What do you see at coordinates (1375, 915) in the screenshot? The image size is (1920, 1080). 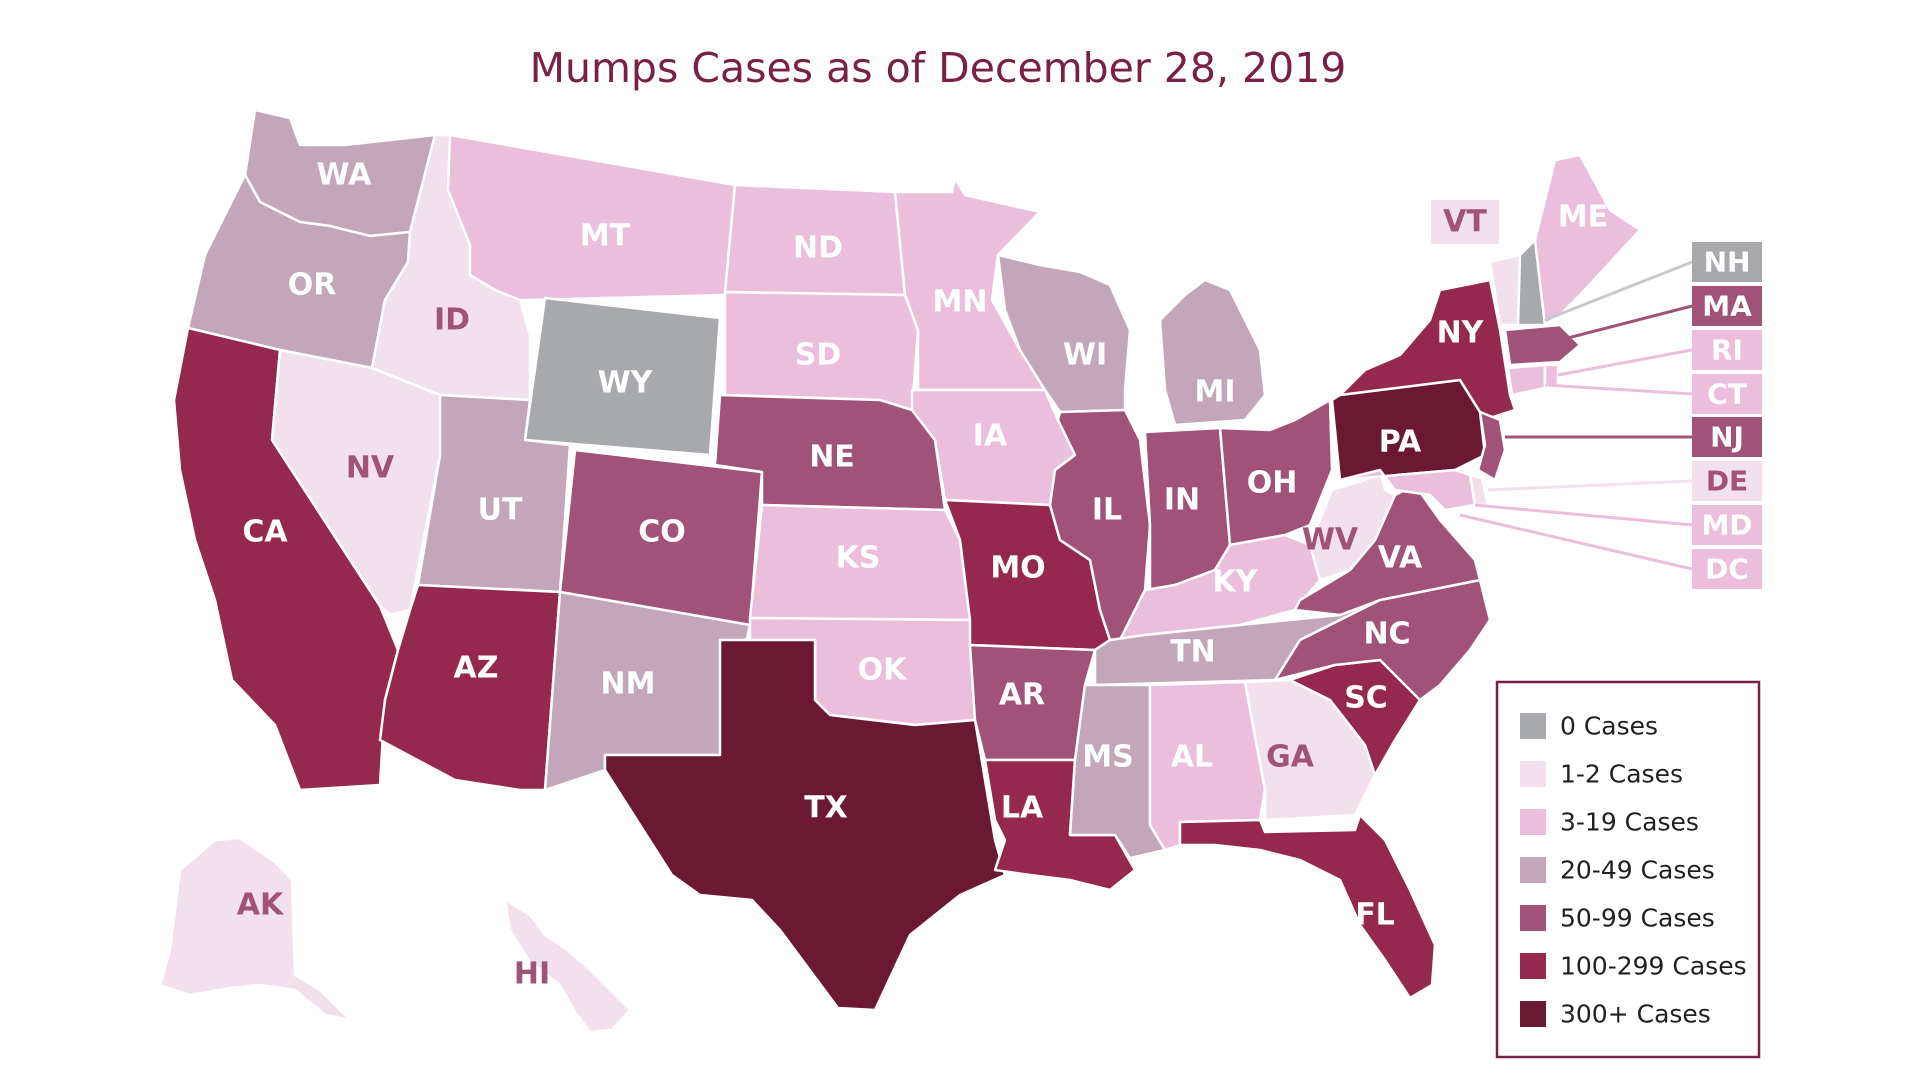 I see `state-label-FL: FL` at bounding box center [1375, 915].